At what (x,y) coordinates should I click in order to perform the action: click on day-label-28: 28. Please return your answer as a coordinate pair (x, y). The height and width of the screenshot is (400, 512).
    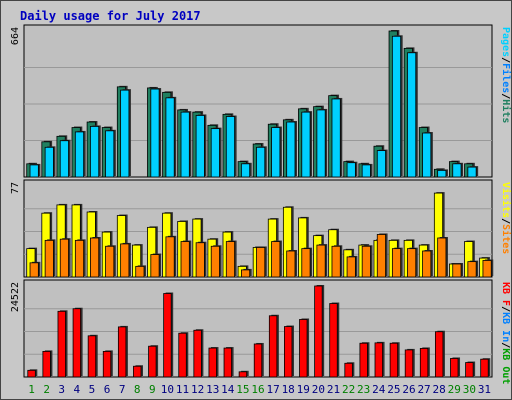
    Looking at the image, I should click on (439, 389).